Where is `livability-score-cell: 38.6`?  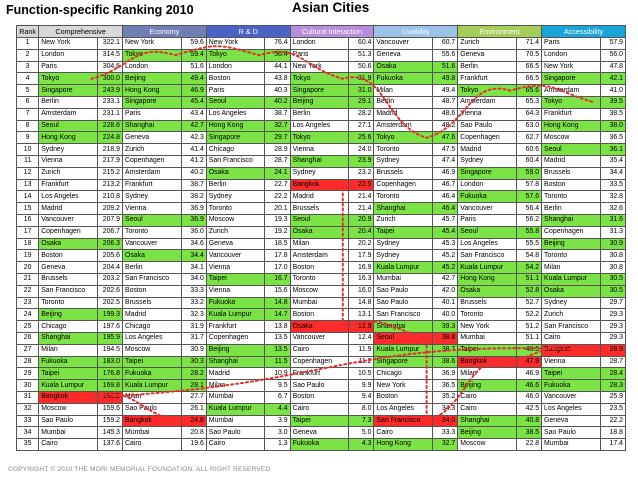
livability-score-cell: 38.6 is located at coordinates (445, 362).